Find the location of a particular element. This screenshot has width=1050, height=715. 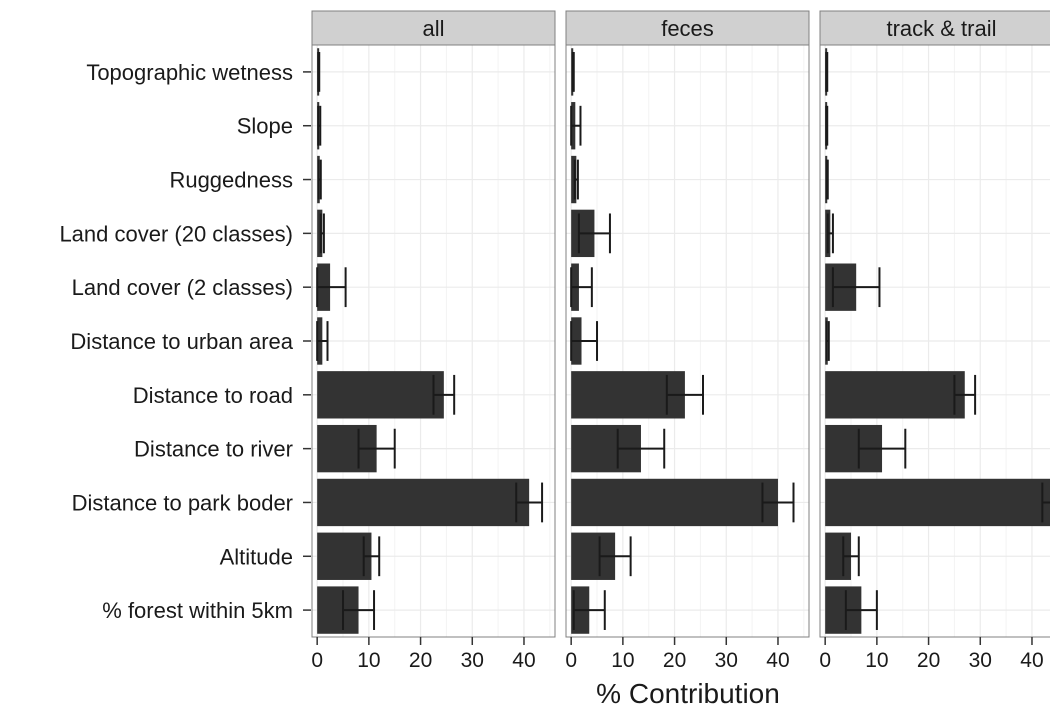

y-axis-label: Altitude is located at coordinates (256, 556).